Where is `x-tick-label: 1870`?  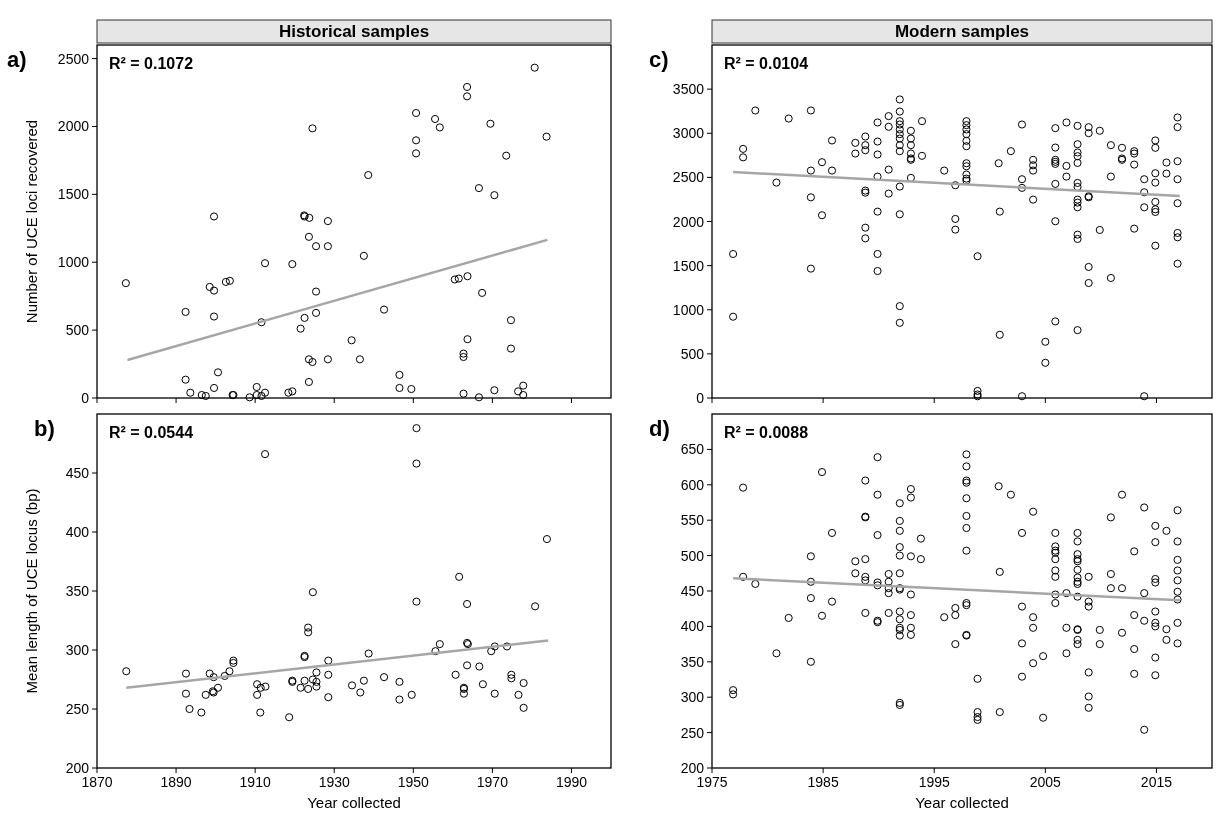
x-tick-label: 1870 is located at coordinates (97, 782).